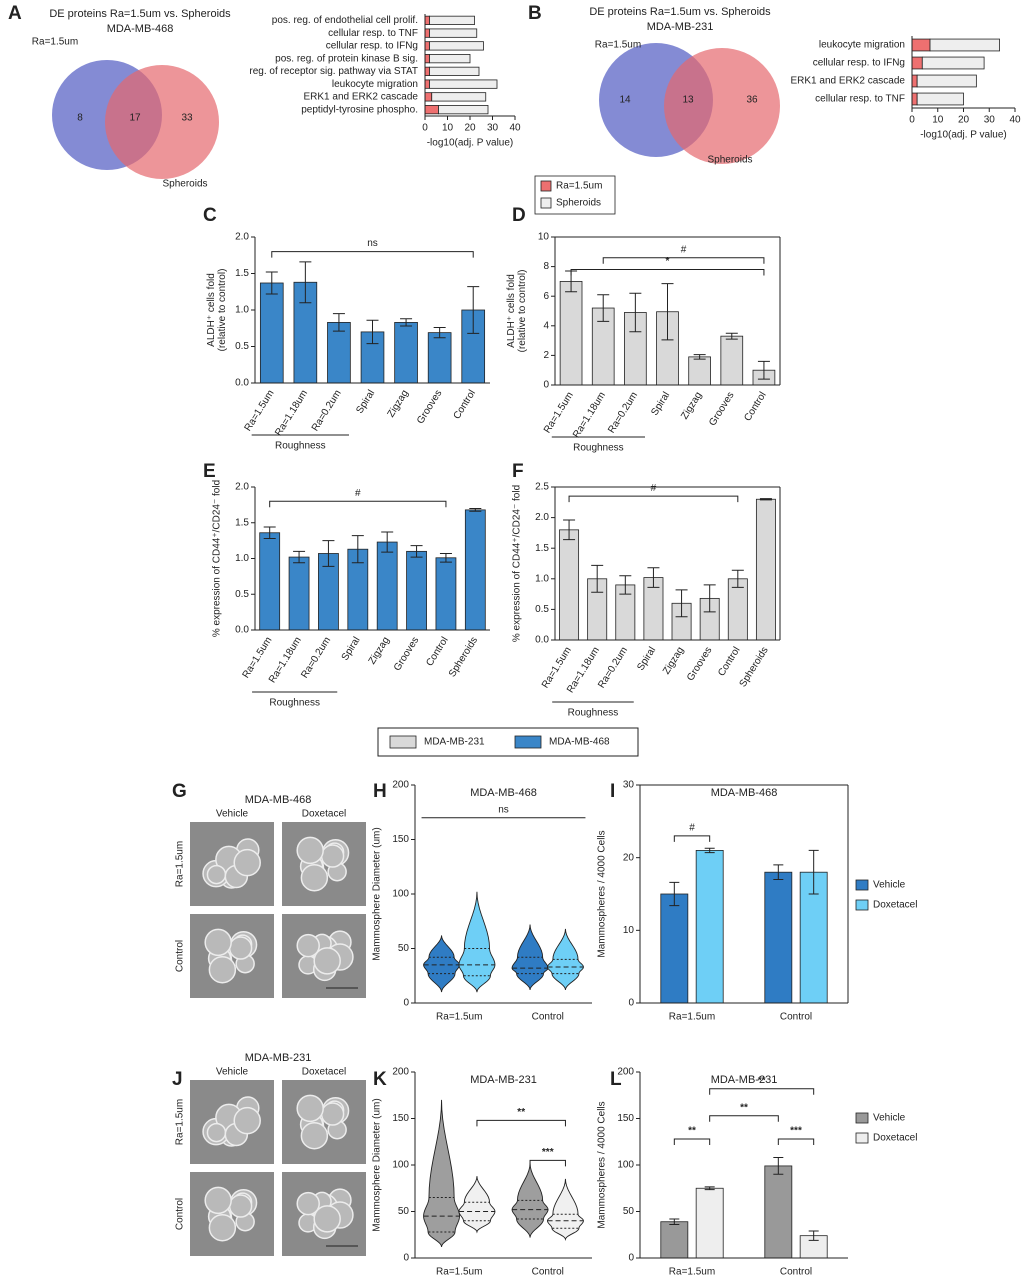 This screenshot has height=1280, width=1024. What do you see at coordinates (346, 58) in the screenshot?
I see `category-label: pos. reg. of protein kinase B sig.` at bounding box center [346, 58].